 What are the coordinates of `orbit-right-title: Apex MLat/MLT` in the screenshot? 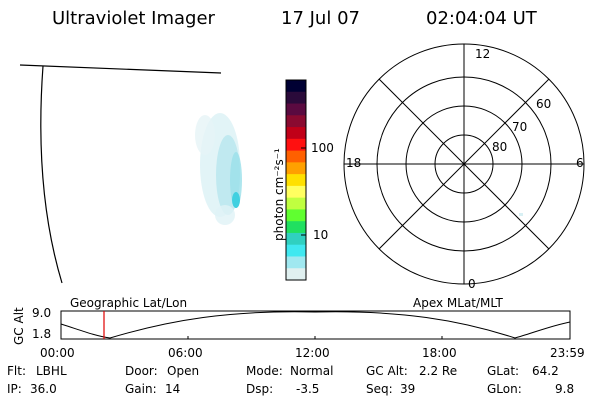 It's located at (458, 303).